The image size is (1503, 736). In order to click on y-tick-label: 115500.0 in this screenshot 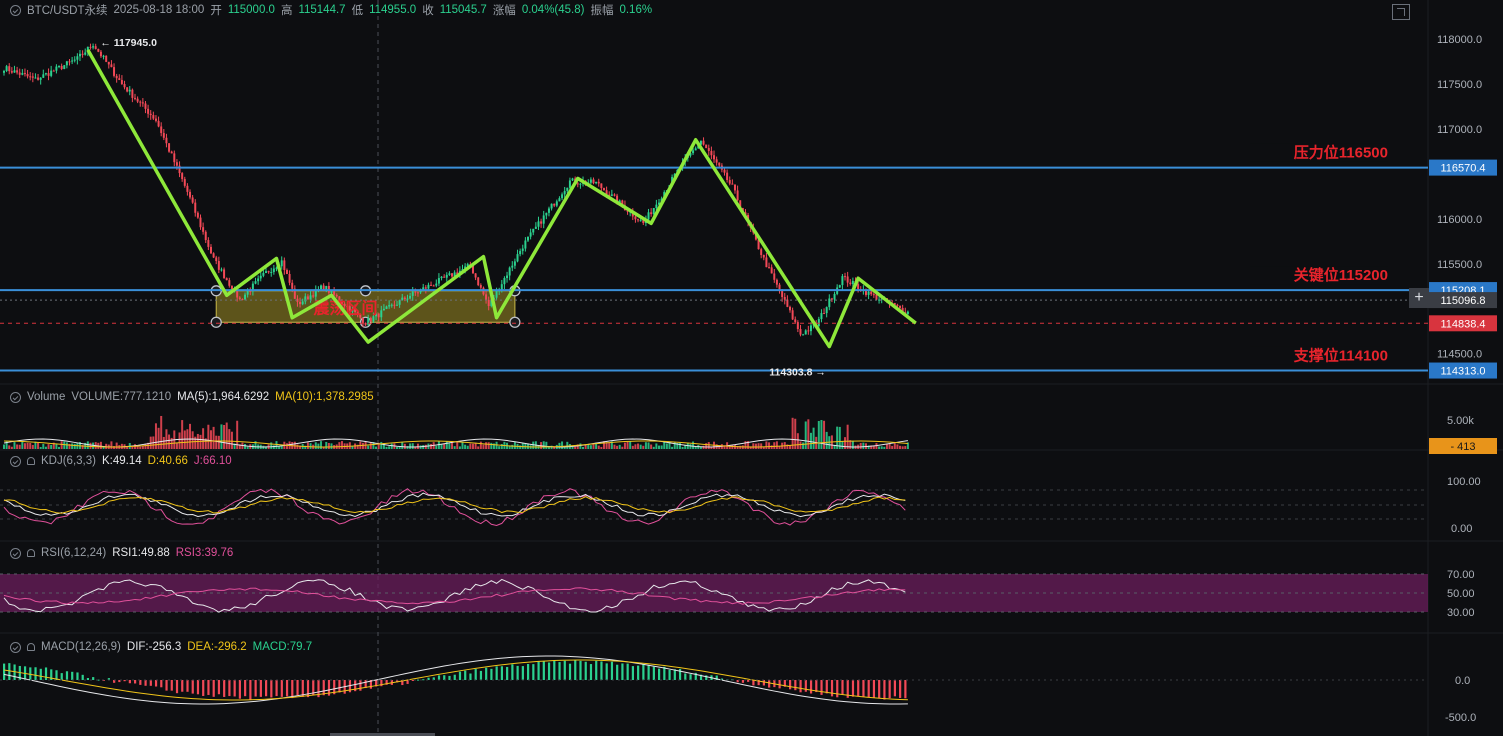, I will do `click(1459, 265)`.